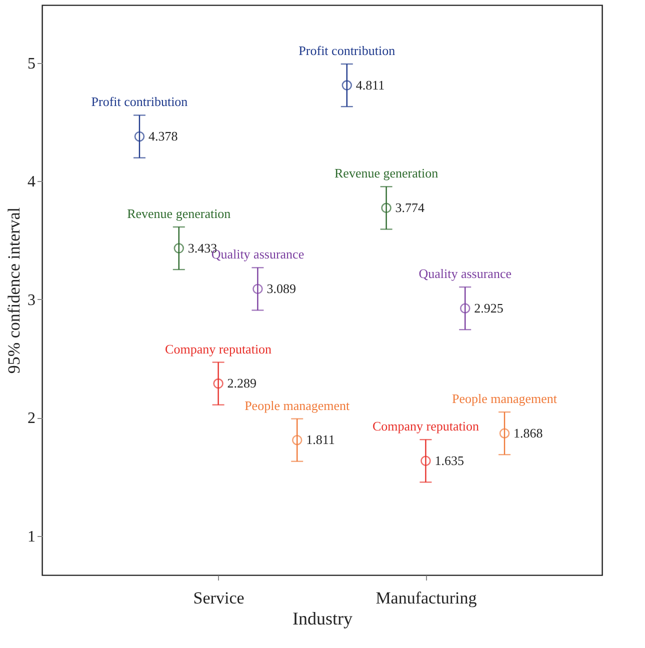 This screenshot has height=648, width=645. What do you see at coordinates (449, 460) in the screenshot?
I see `data-label: 1.635` at bounding box center [449, 460].